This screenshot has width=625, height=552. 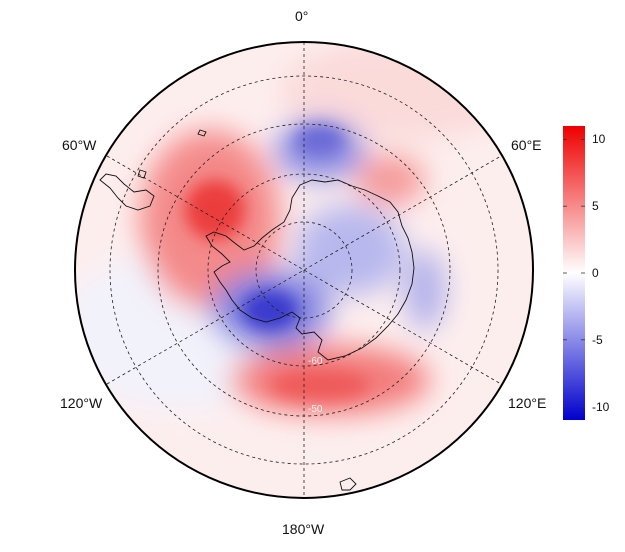 What do you see at coordinates (599, 139) in the screenshot?
I see `colorbar-tick-label: 10` at bounding box center [599, 139].